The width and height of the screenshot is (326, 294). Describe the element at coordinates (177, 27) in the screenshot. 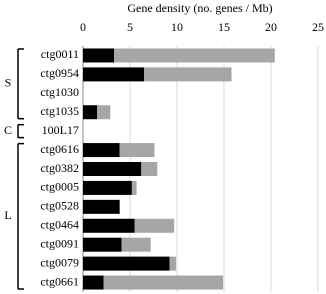

I see `x-tick-label: 10` at that location.